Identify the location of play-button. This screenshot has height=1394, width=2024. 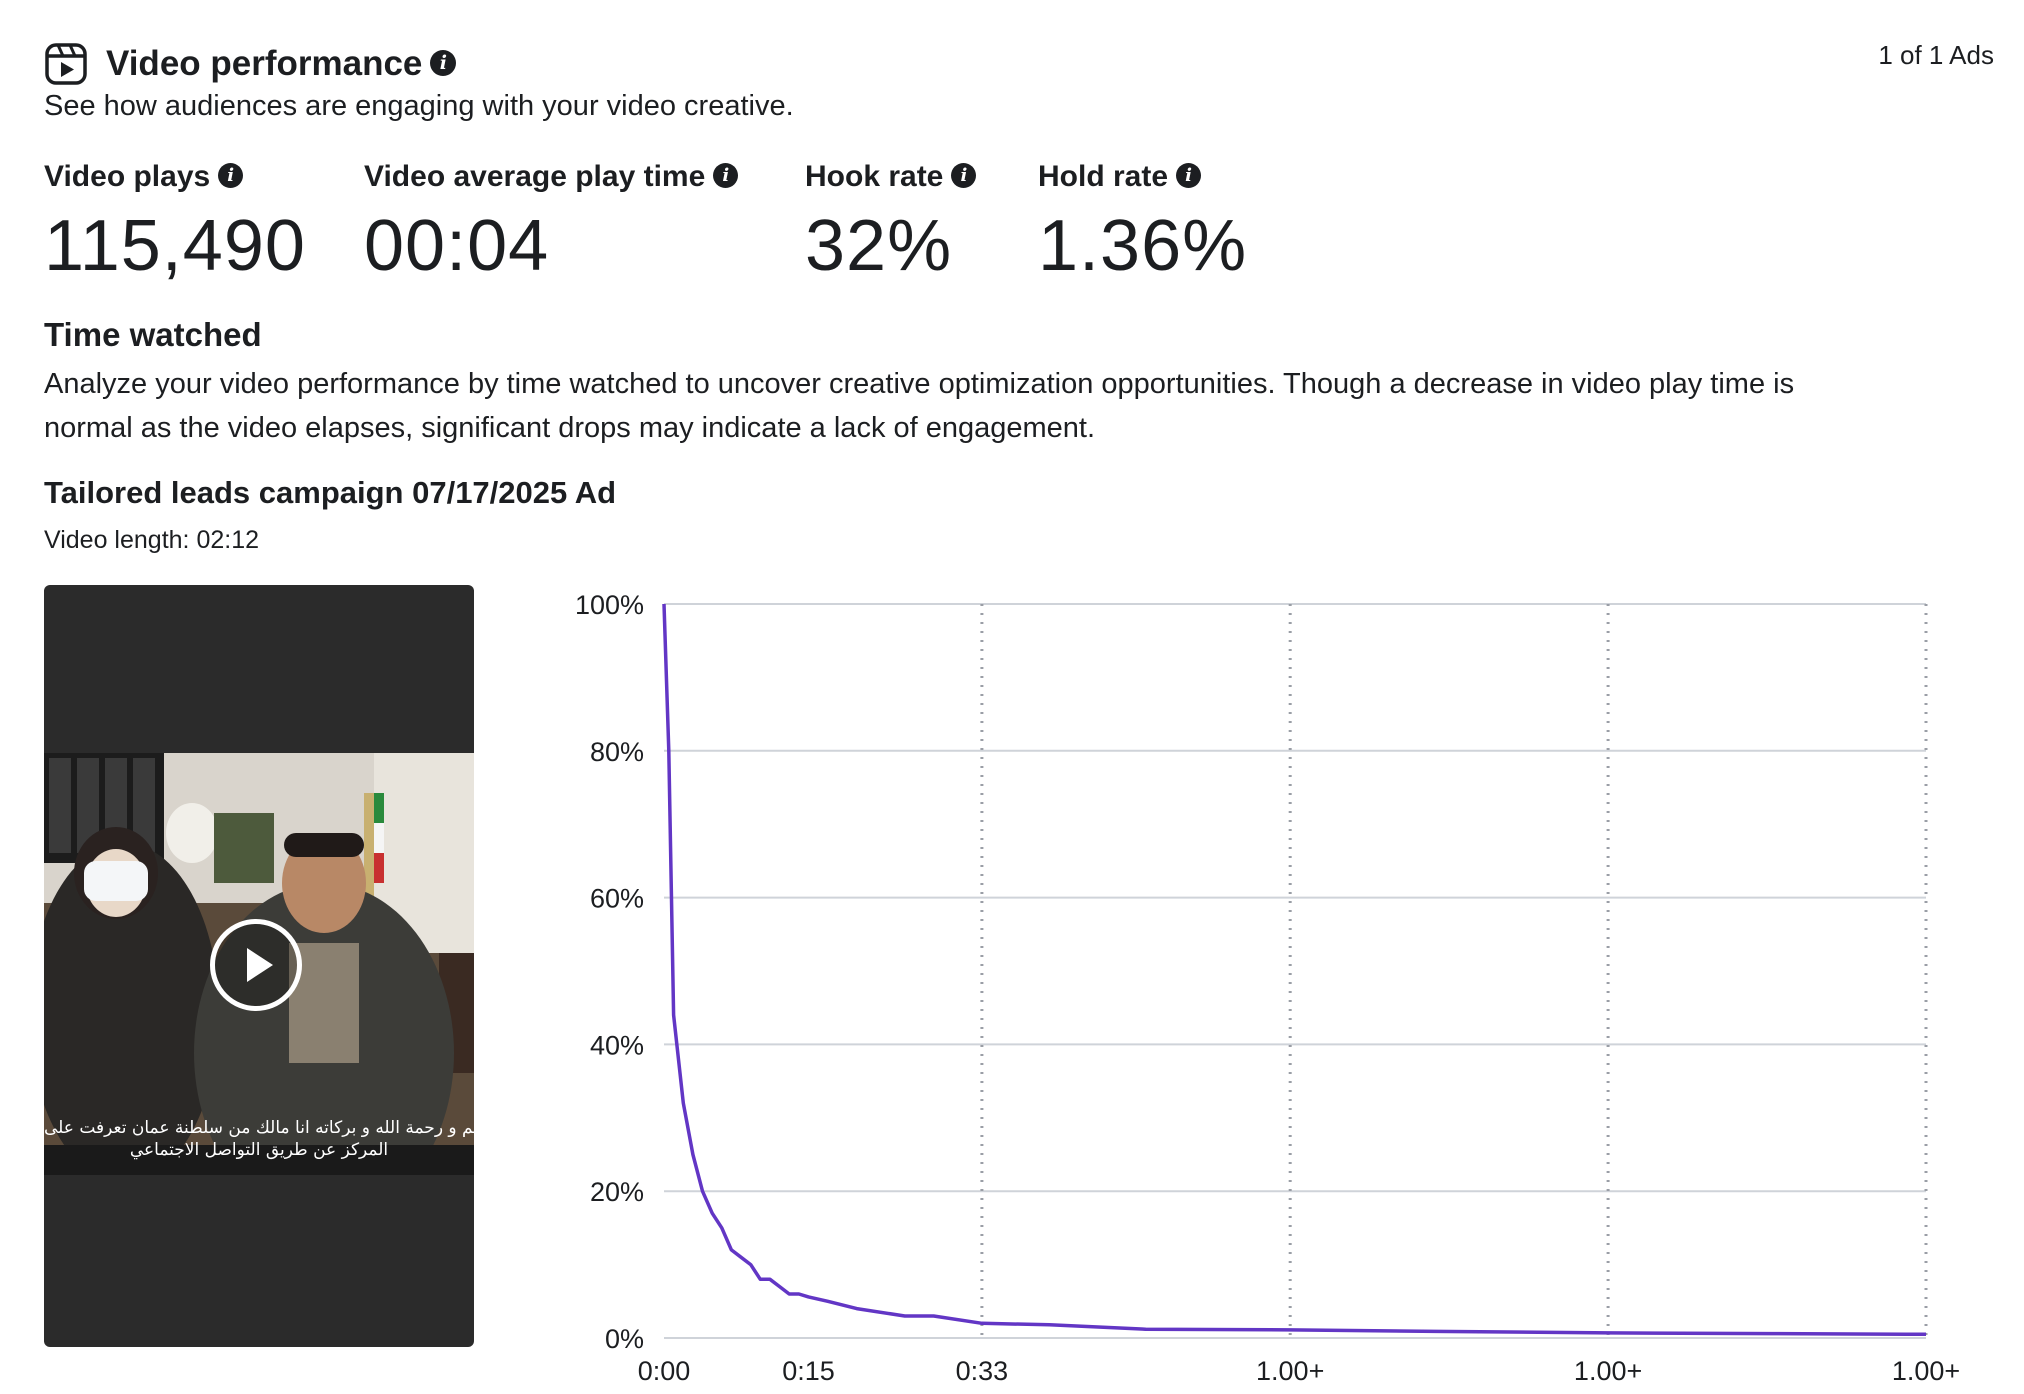
(256, 965).